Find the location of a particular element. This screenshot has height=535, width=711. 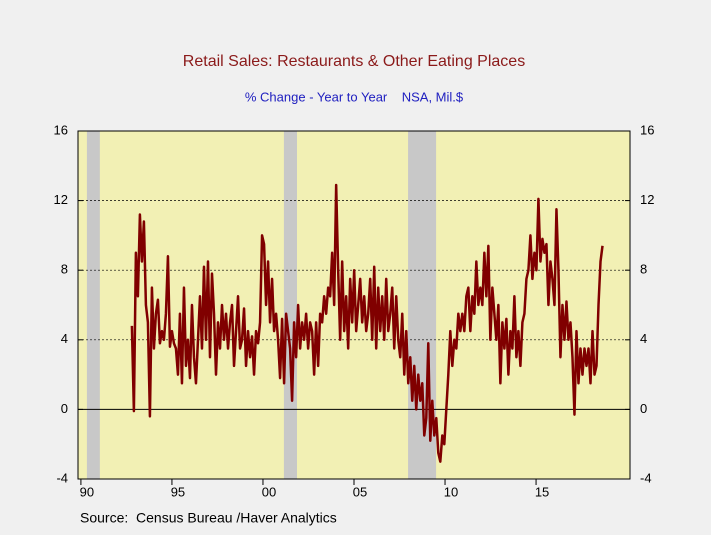

y2-tick-label: 0 is located at coordinates (643, 408).